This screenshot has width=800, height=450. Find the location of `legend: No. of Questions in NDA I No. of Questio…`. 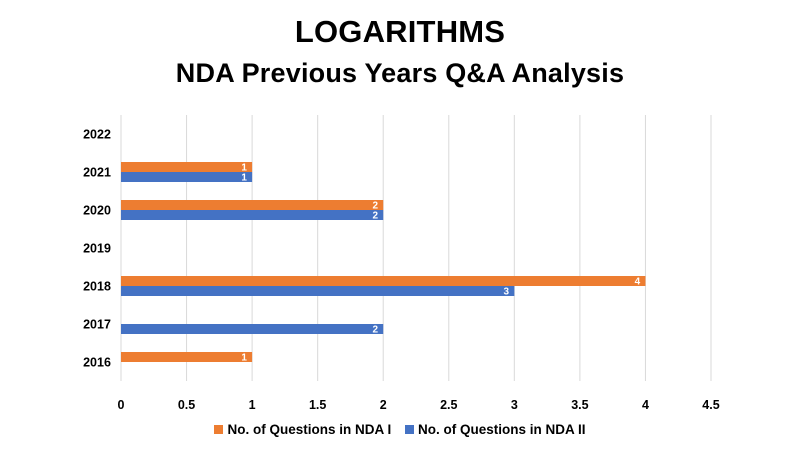

legend: No. of Questions in NDA I No. of Questio… is located at coordinates (400, 429).